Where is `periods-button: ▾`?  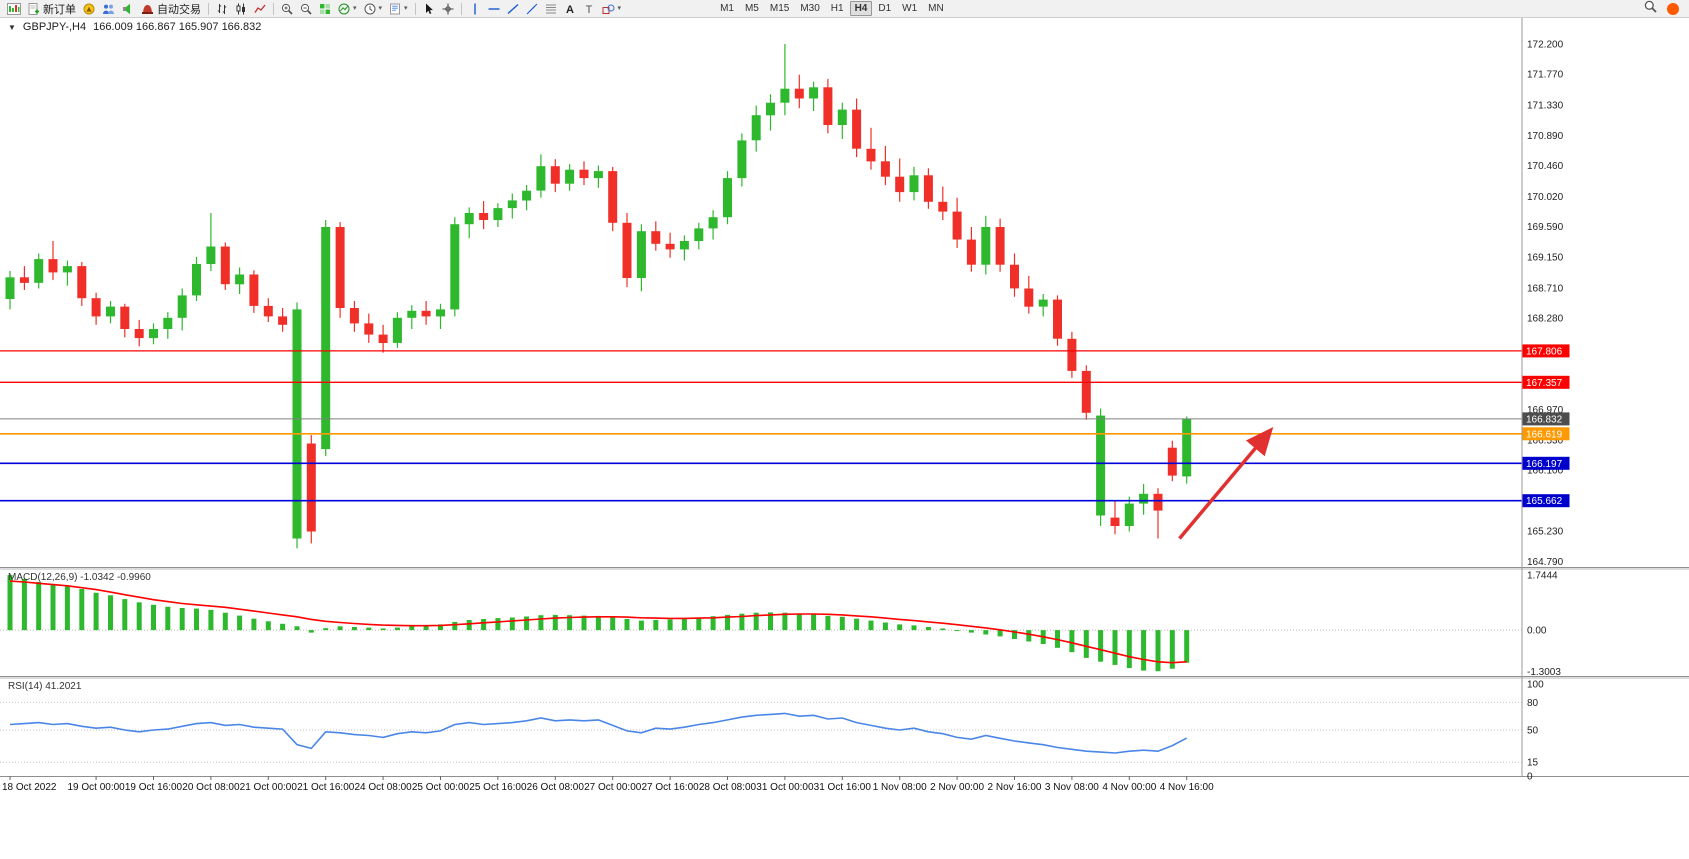
periods-button: ▾ is located at coordinates (373, 9).